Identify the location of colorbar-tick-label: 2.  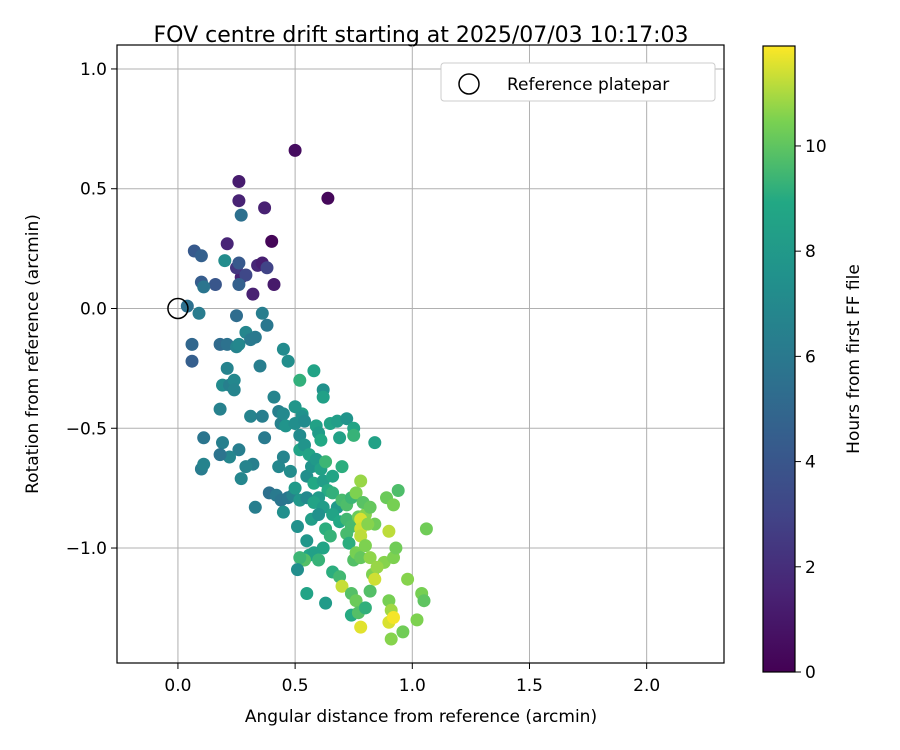
(810, 568).